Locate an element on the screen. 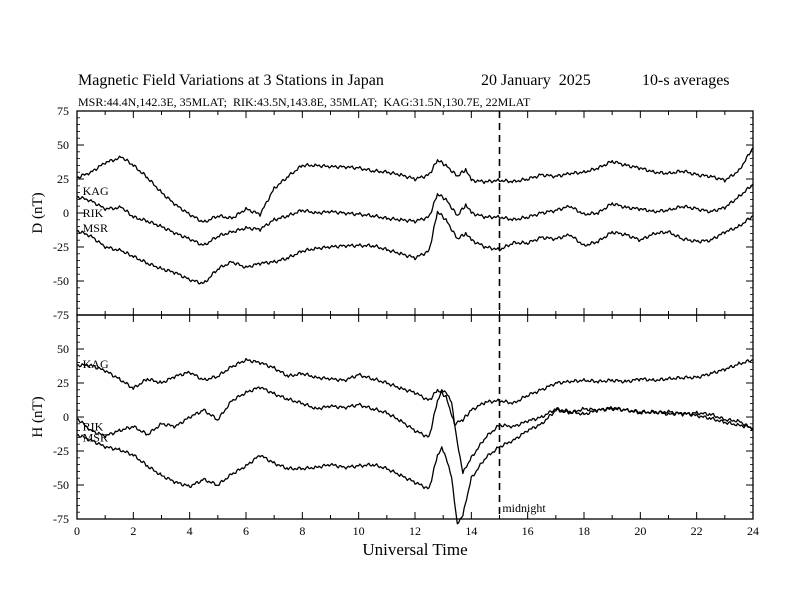 Image resolution: width=792 pixels, height=612 pixels. series-d-kag is located at coordinates (415, 185).